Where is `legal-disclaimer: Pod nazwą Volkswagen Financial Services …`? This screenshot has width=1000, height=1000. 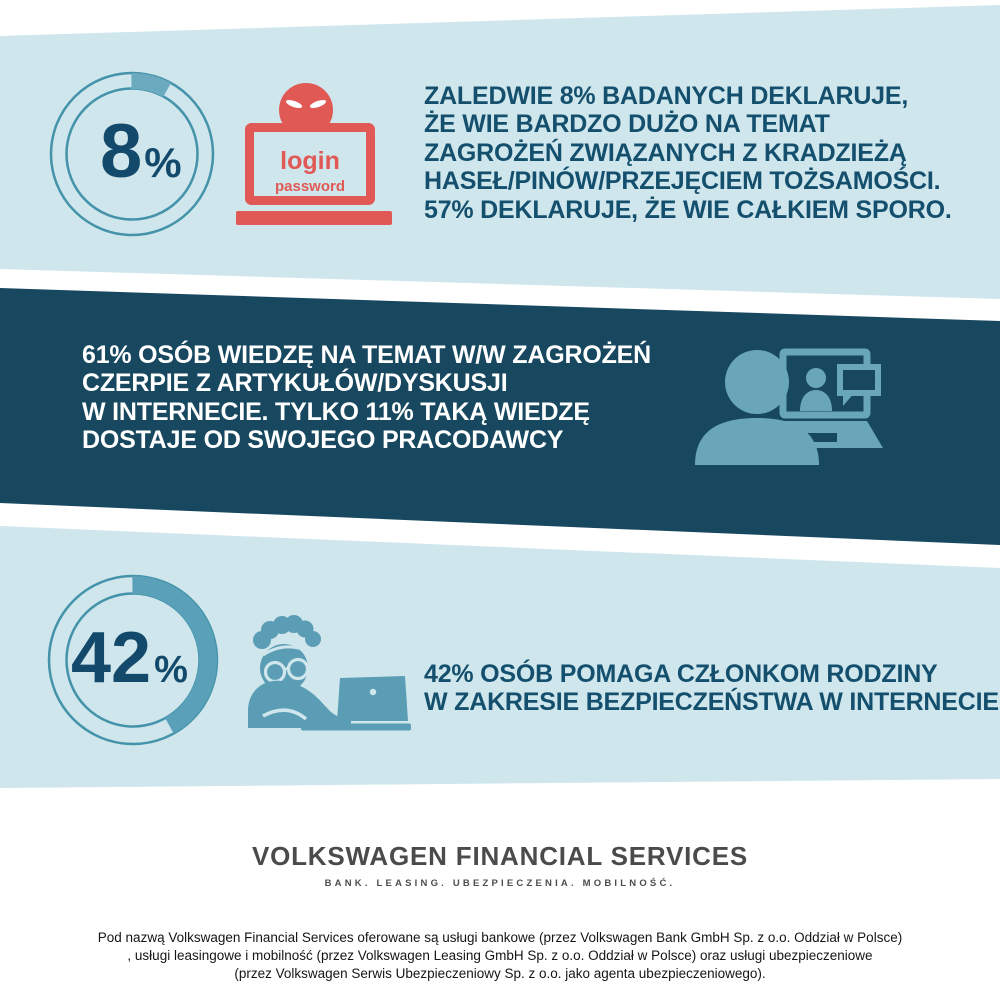
legal-disclaimer: Pod nazwą Volkswagen Financial Services … is located at coordinates (500, 956).